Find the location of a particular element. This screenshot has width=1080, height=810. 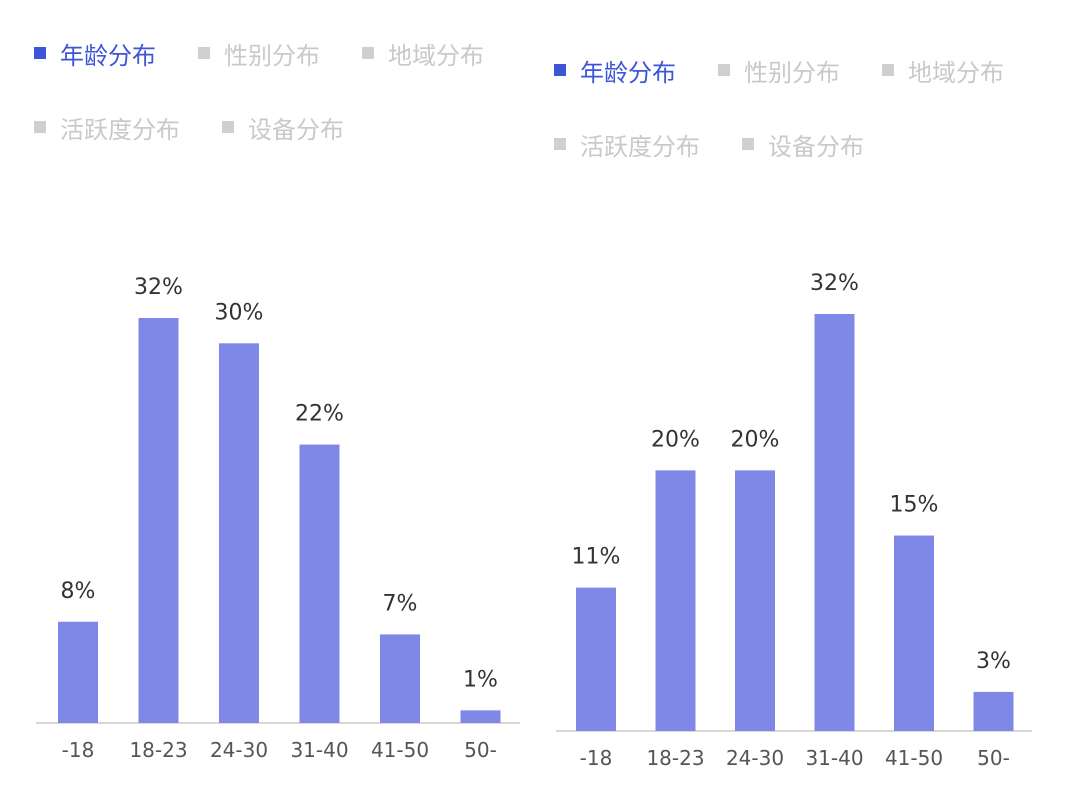

data-label: 1% is located at coordinates (480, 679).